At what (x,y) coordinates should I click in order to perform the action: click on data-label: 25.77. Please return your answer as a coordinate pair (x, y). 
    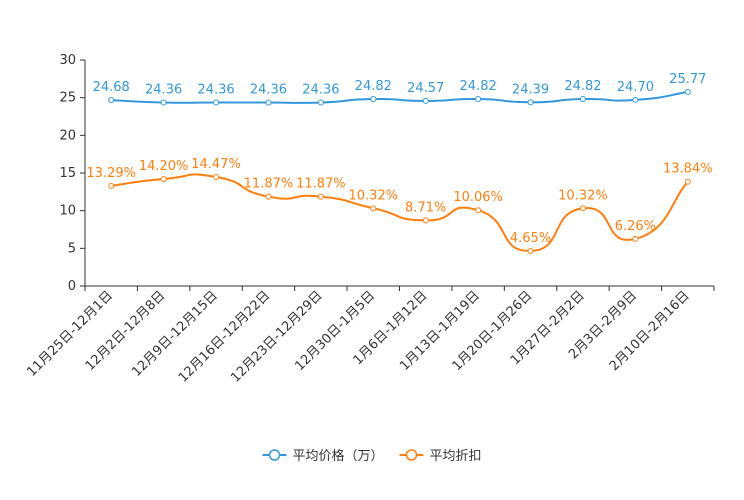
    Looking at the image, I should click on (687, 79).